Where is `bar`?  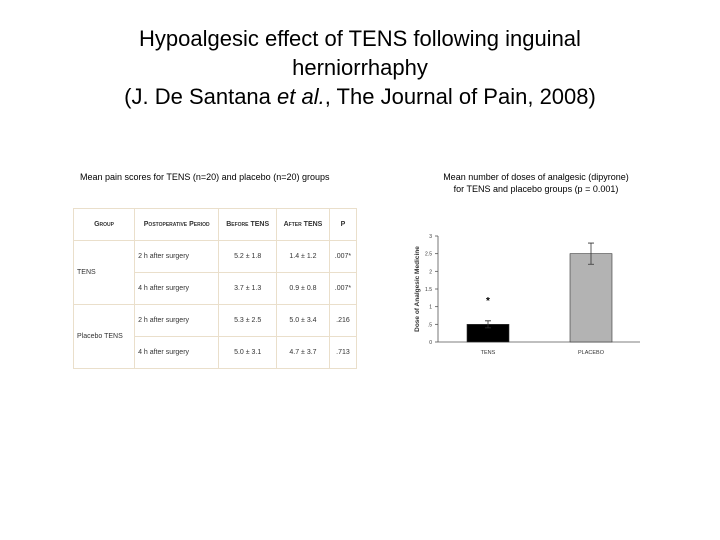
bar is located at coordinates (591, 298).